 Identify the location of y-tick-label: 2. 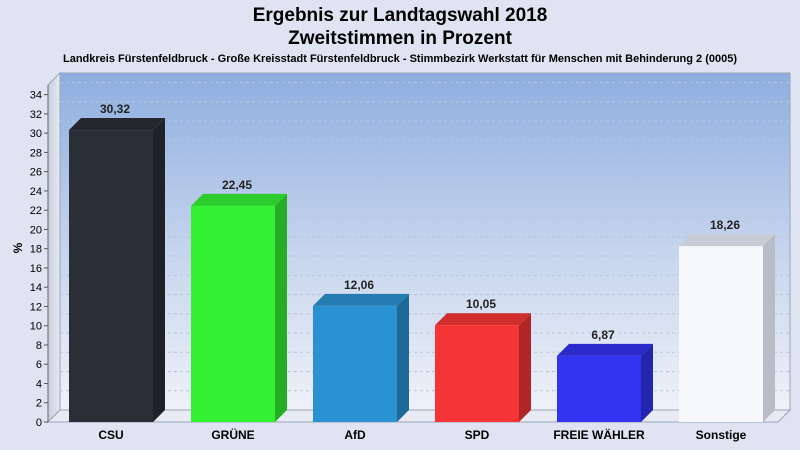
(39, 404).